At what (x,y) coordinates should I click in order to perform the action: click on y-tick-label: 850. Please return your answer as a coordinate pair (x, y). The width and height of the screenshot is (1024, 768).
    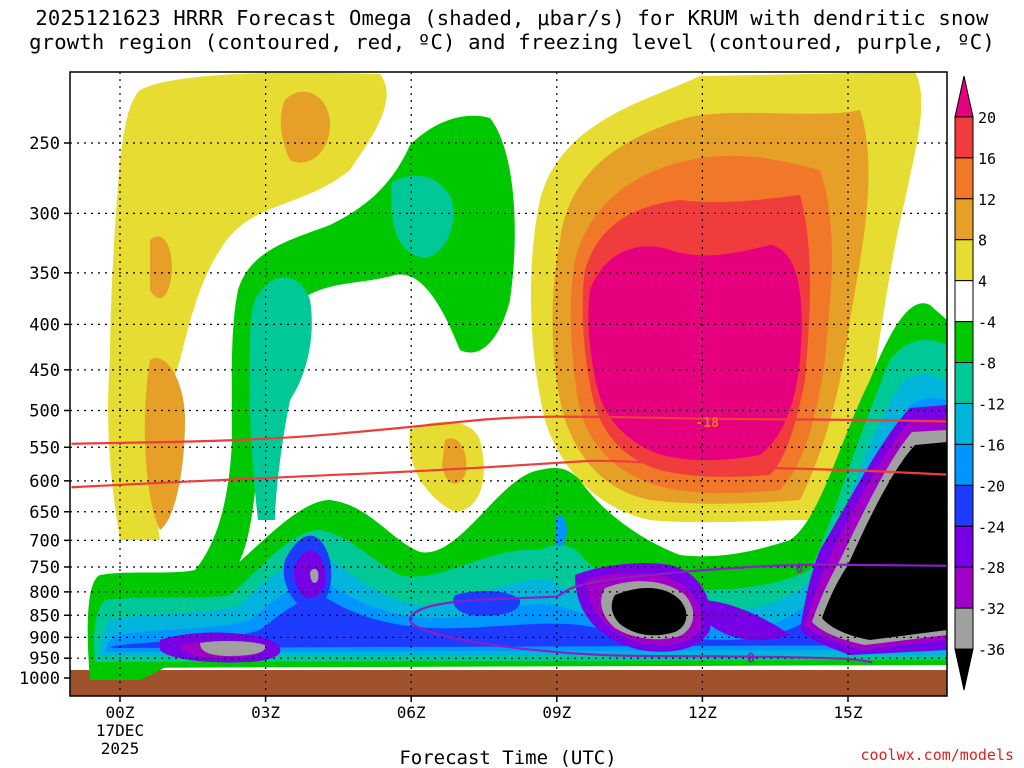
    Looking at the image, I should click on (44, 616).